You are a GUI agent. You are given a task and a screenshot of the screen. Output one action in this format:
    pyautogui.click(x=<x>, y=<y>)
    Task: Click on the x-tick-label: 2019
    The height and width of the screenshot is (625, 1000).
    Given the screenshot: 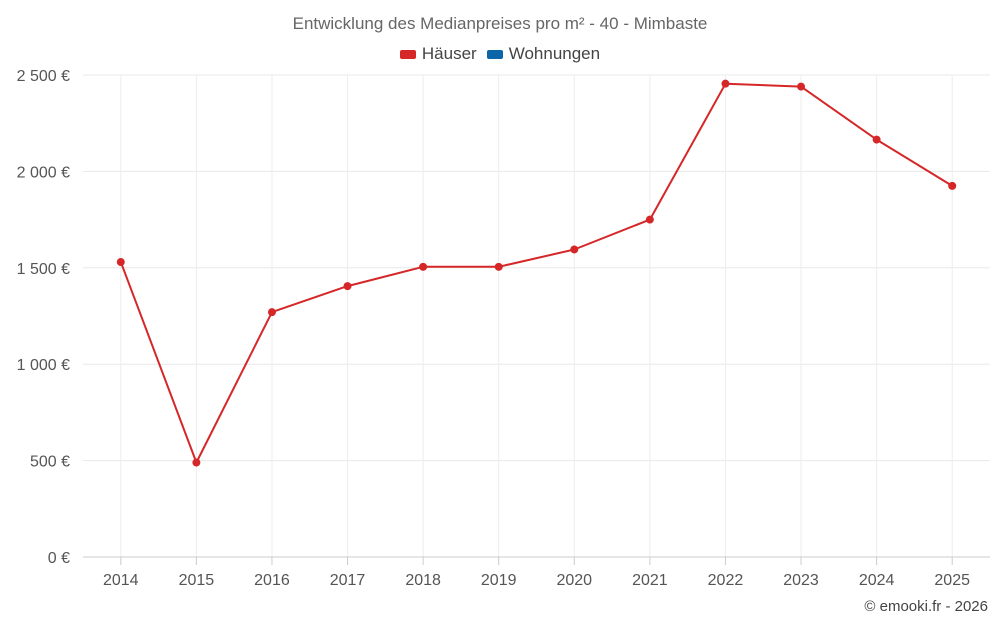 What is the action you would take?
    pyautogui.click(x=499, y=580)
    